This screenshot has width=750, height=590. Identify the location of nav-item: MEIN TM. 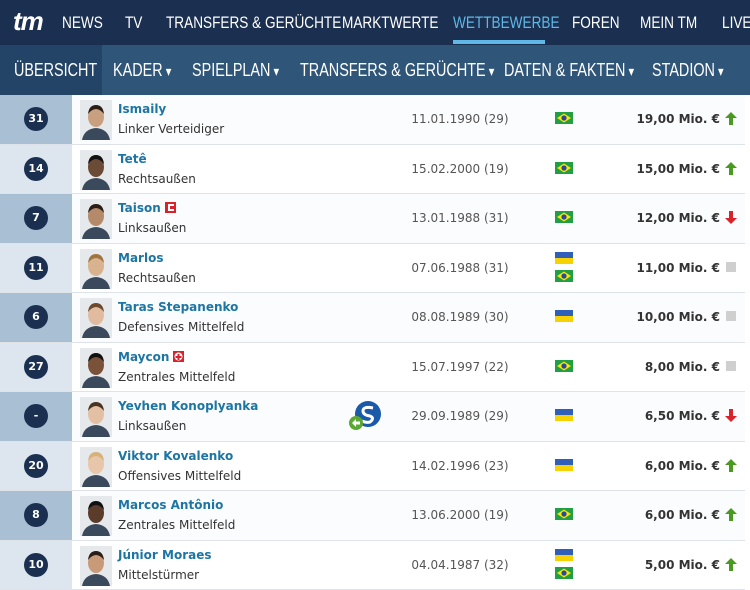
(669, 22).